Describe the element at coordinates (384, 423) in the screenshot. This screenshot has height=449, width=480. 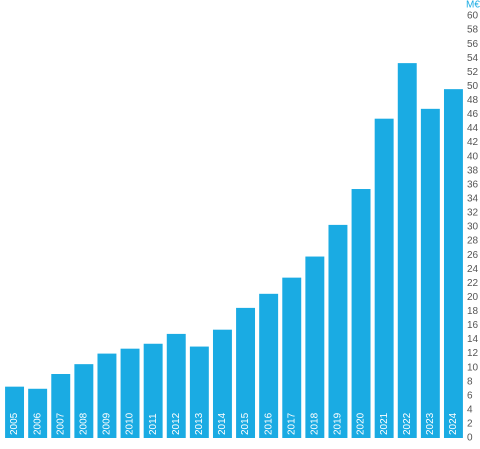
I see `x-tick-label: 2021` at that location.